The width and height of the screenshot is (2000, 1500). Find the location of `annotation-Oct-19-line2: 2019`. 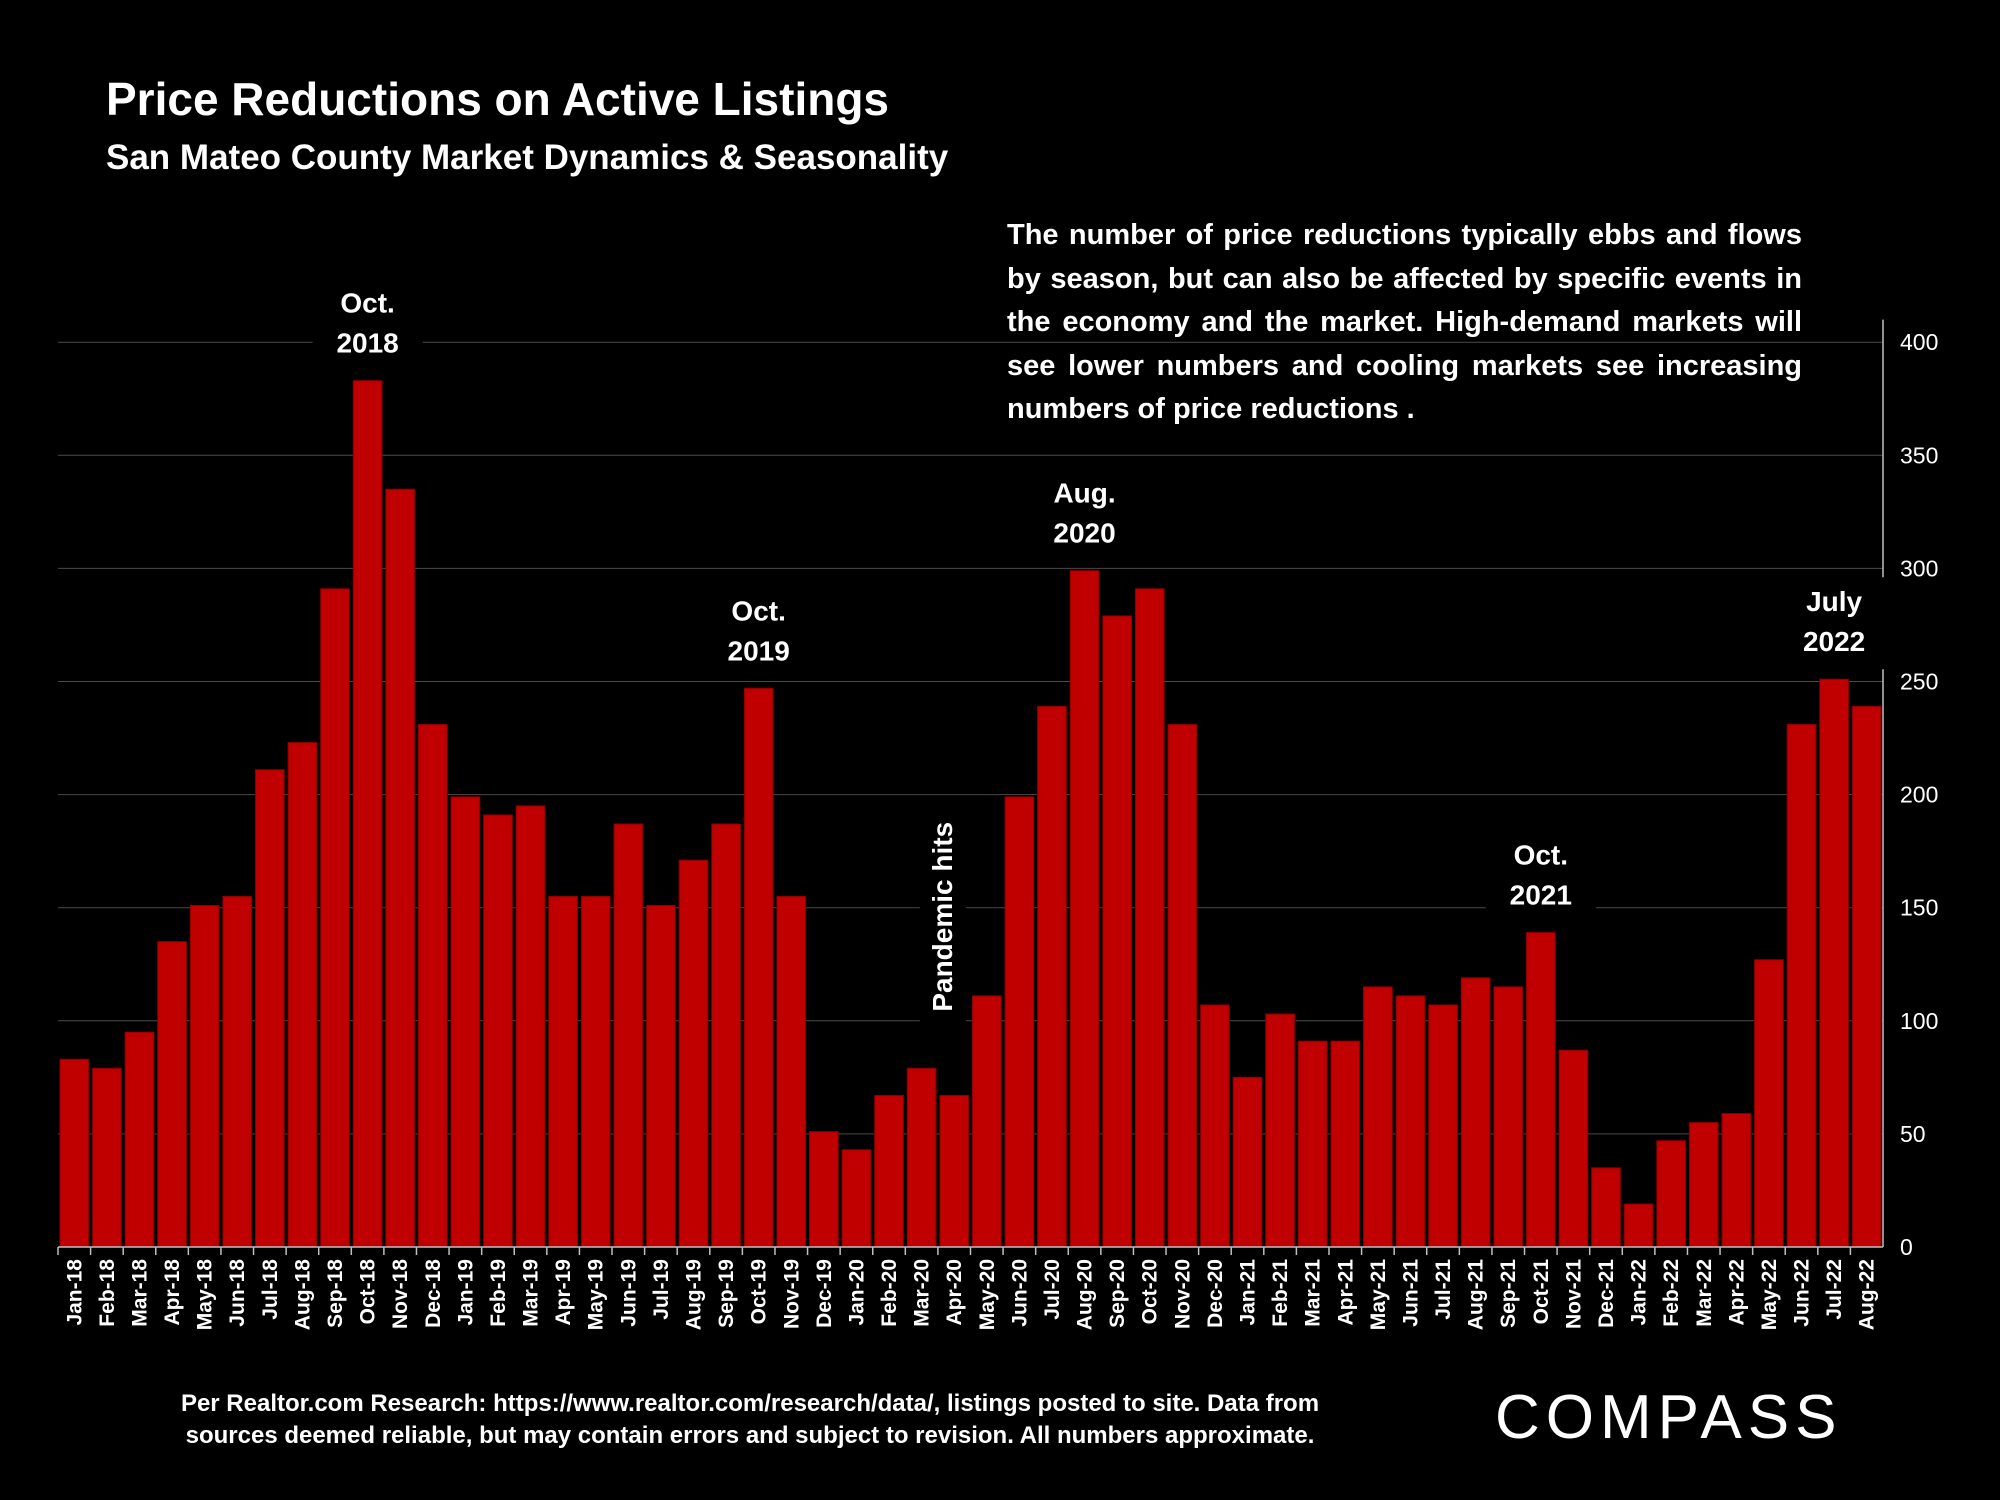

annotation-Oct-19-line2: 2019 is located at coordinates (759, 650).